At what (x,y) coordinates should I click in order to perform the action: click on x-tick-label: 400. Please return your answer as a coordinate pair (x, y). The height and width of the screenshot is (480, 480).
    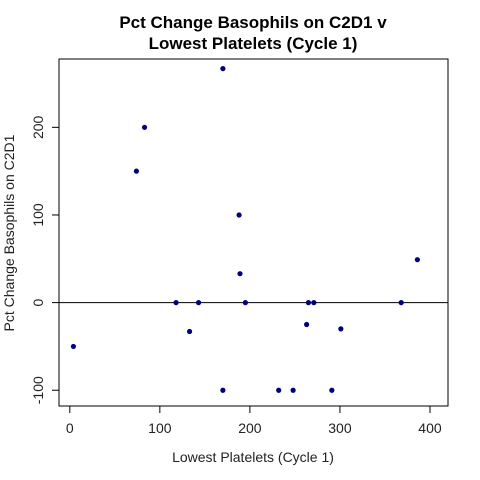
    Looking at the image, I should click on (430, 428).